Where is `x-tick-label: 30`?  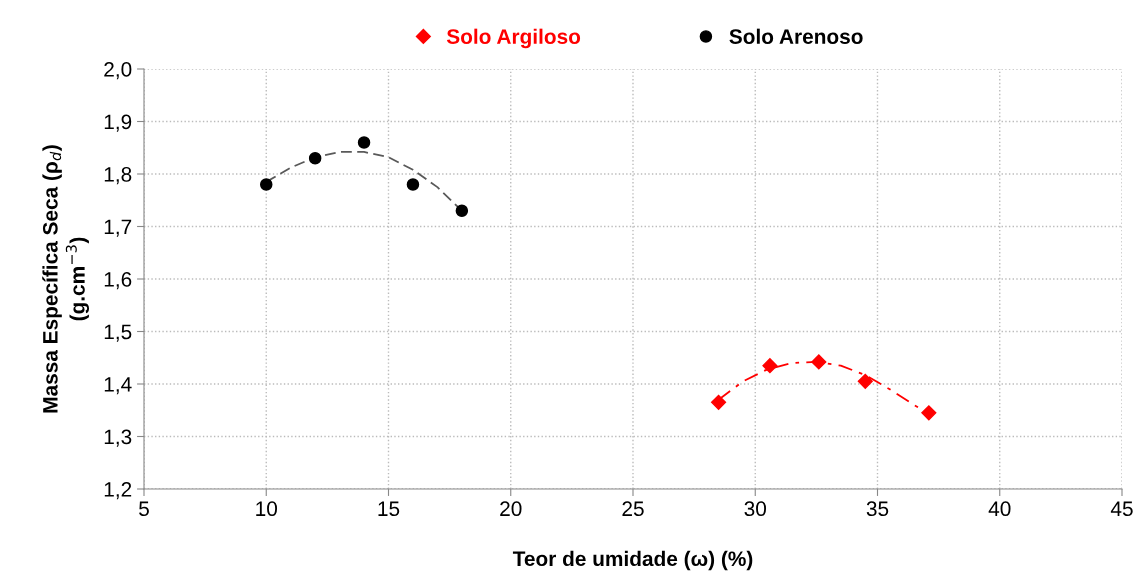 x-tick-label: 30 is located at coordinates (755, 509).